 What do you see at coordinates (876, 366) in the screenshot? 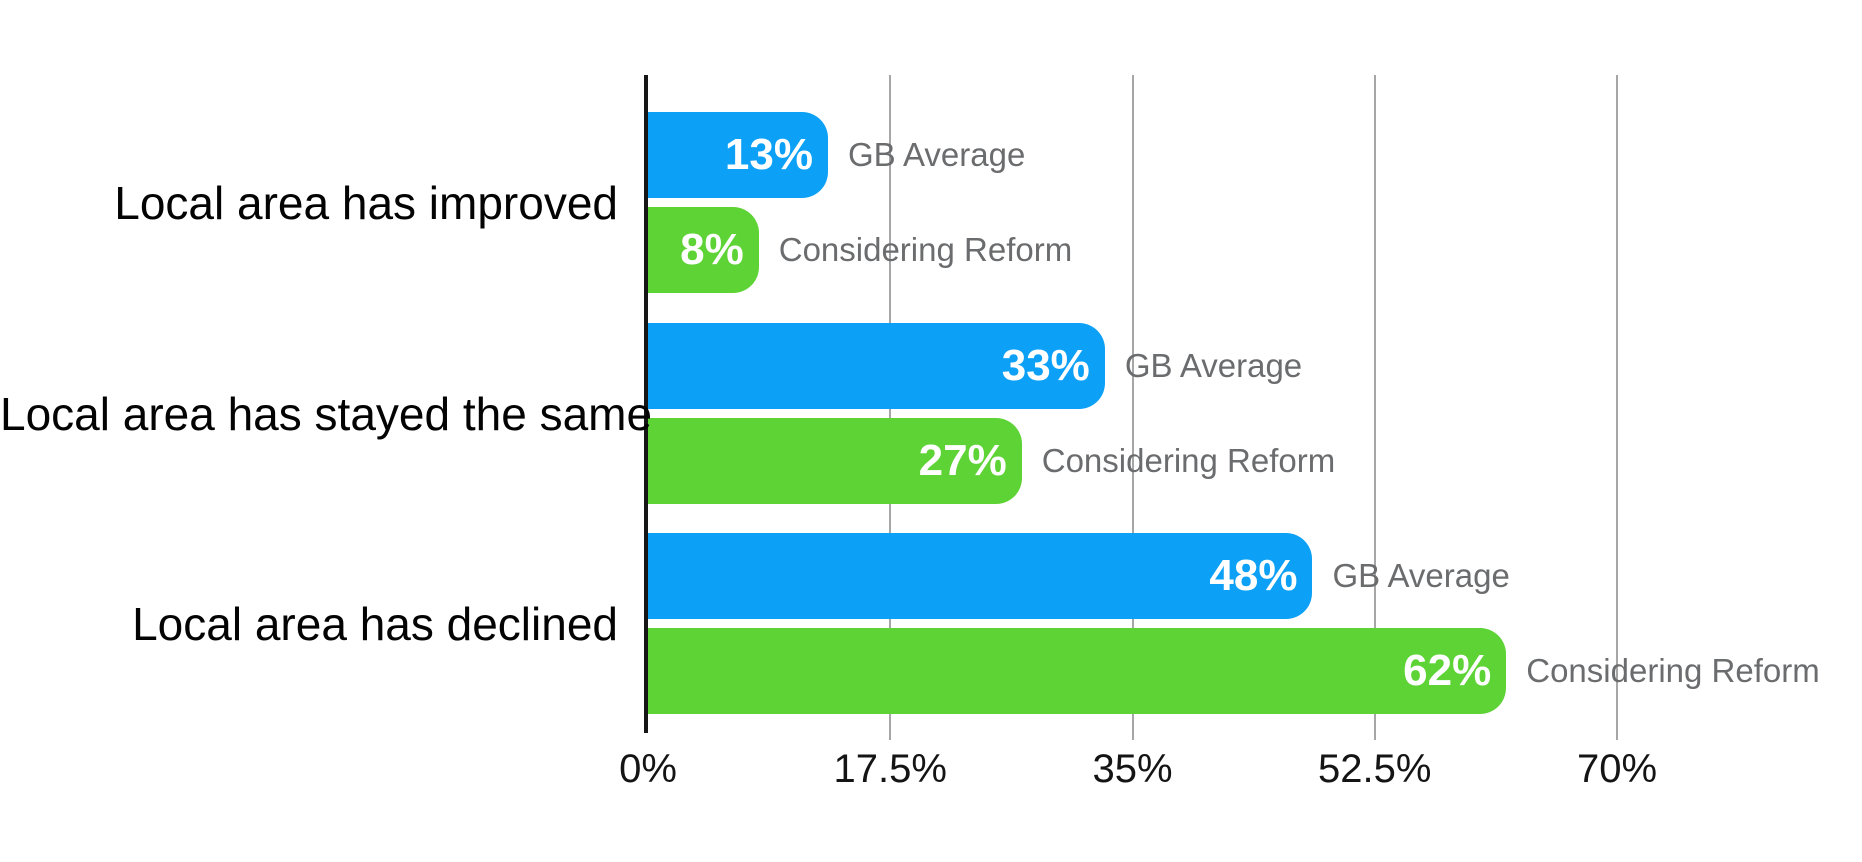
I see `bar-gb-average: 33%` at bounding box center [876, 366].